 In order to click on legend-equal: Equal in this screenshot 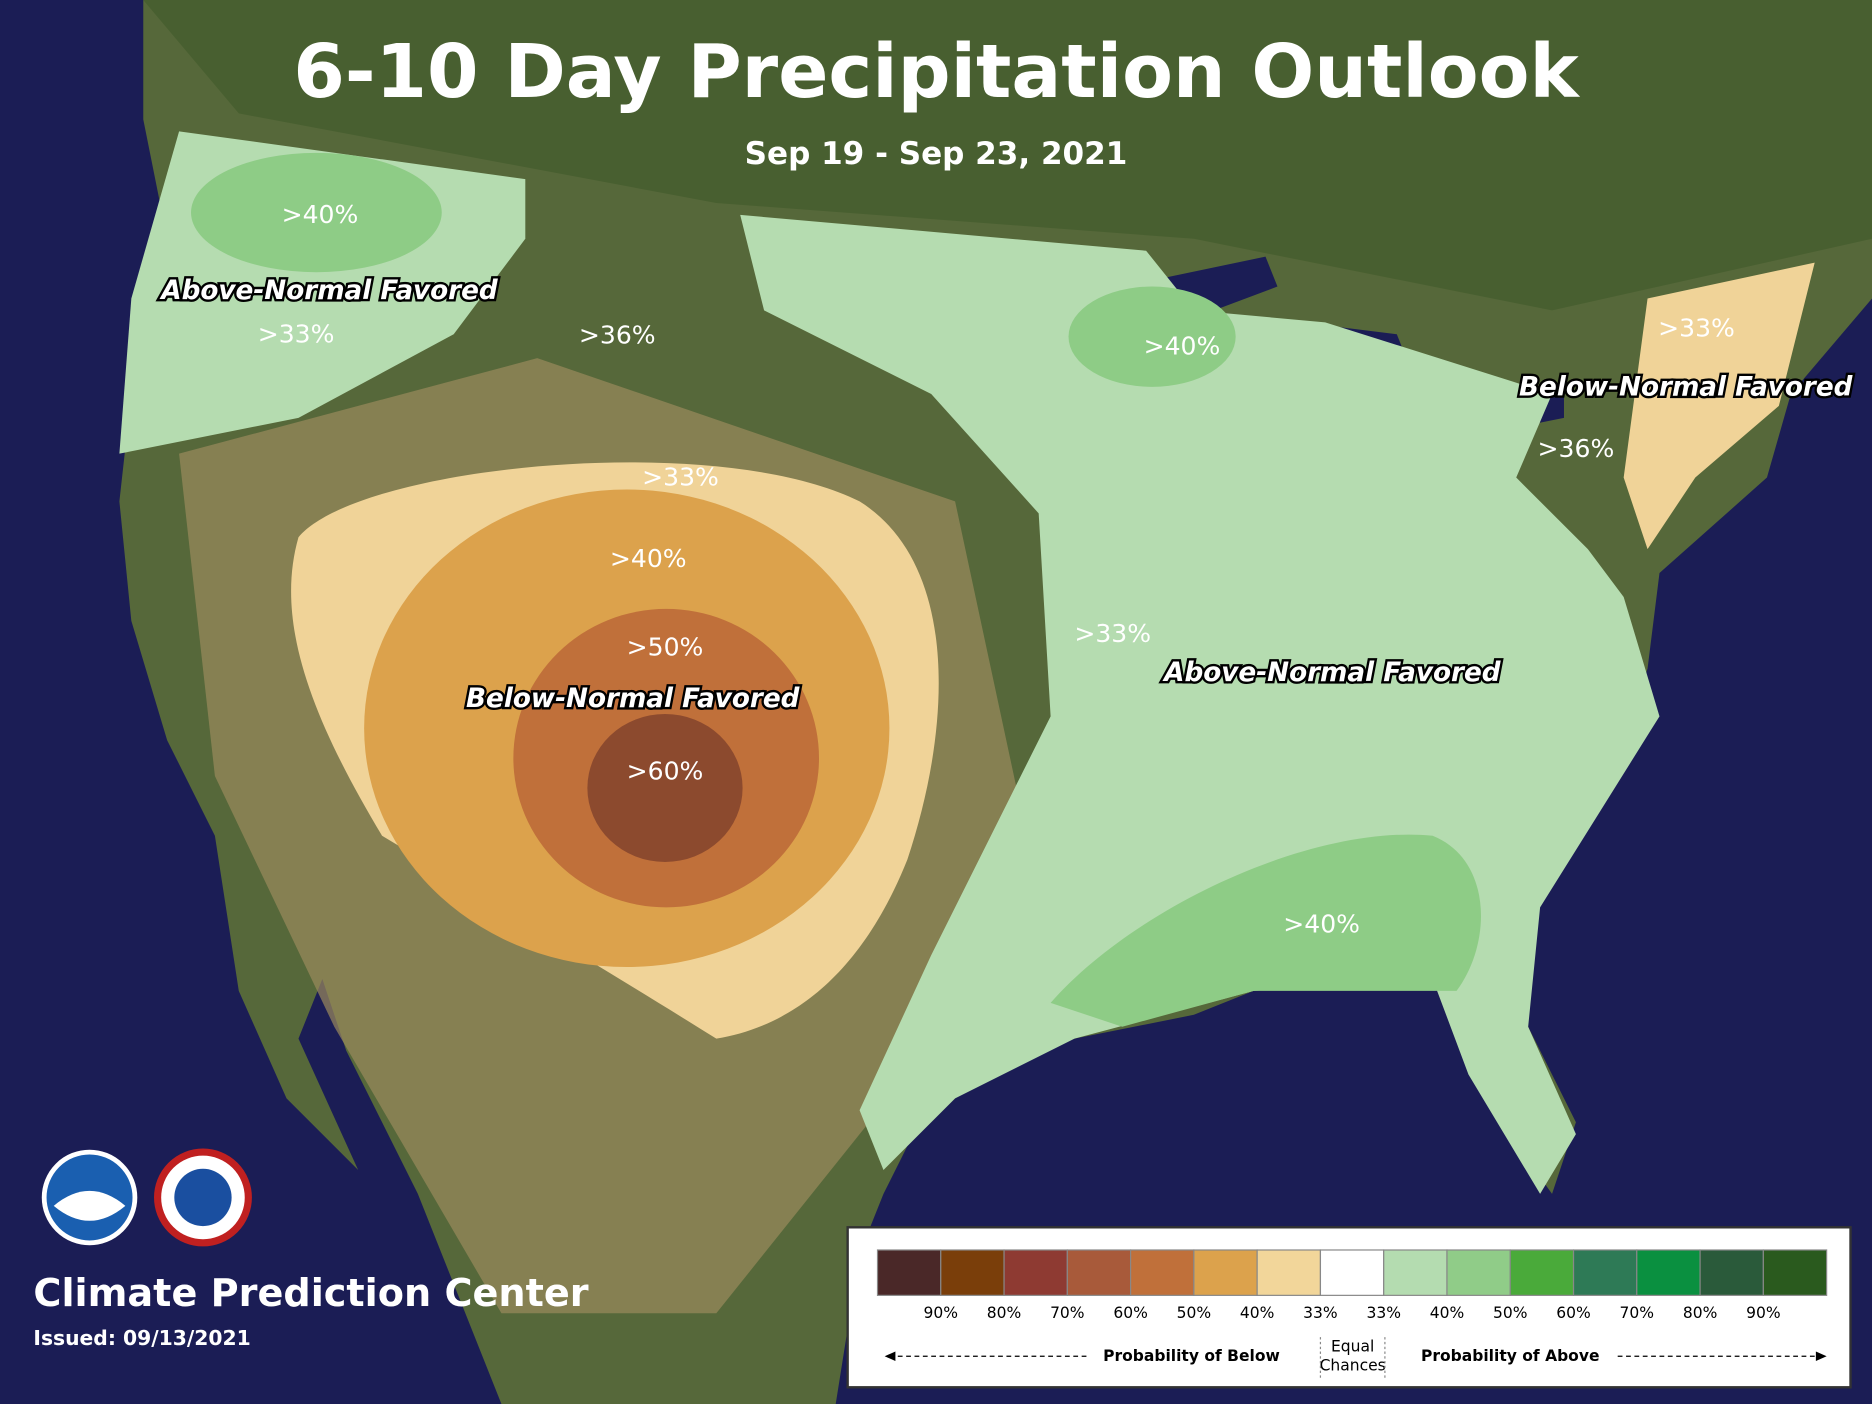, I will do `click(1352, 1346)`.